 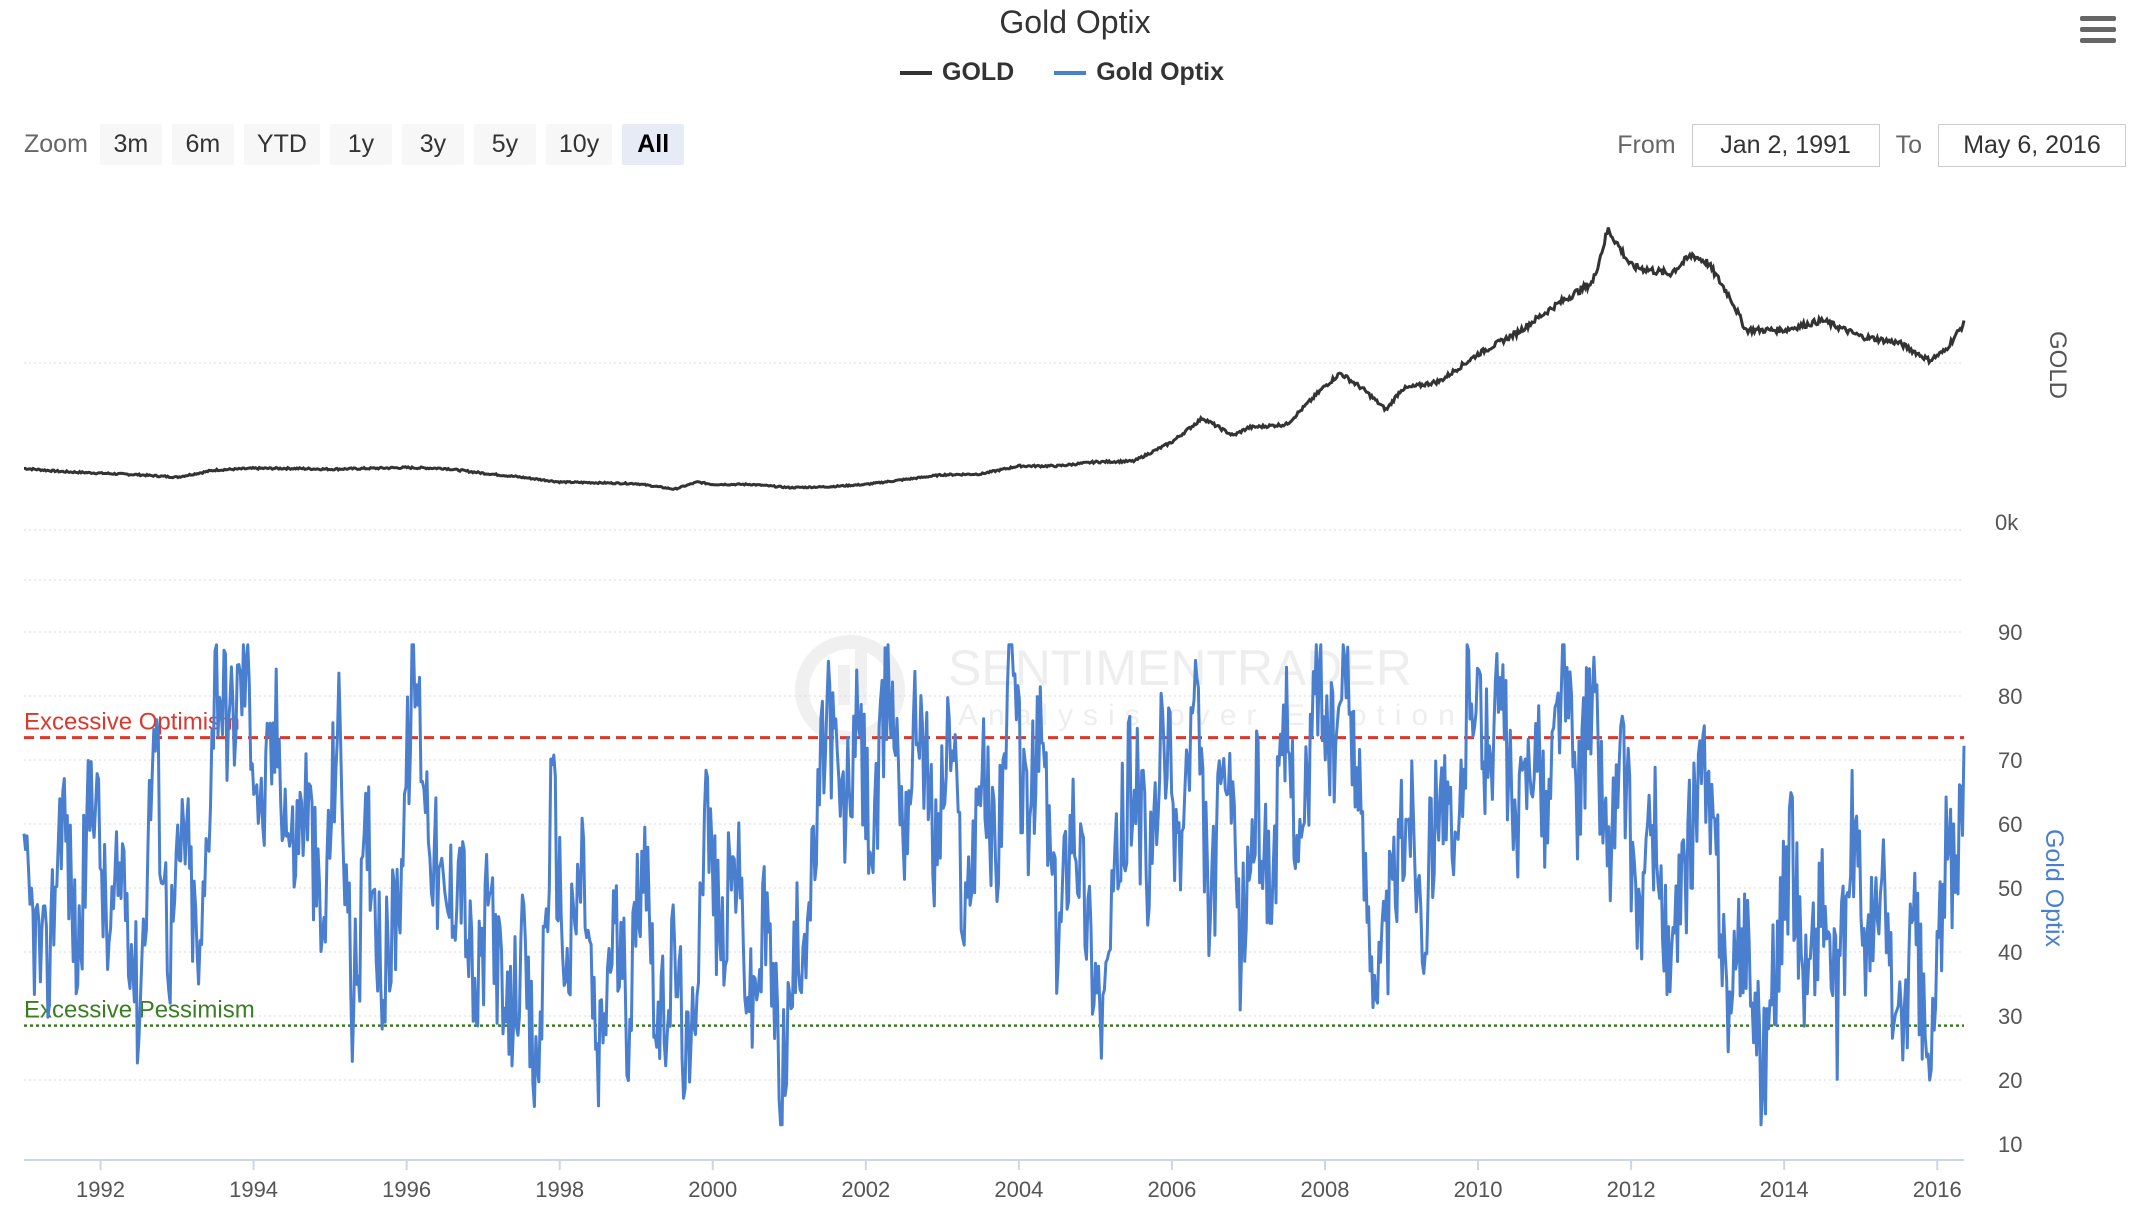 What do you see at coordinates (1937, 1189) in the screenshot?
I see `x-axis-tick-label: 2016` at bounding box center [1937, 1189].